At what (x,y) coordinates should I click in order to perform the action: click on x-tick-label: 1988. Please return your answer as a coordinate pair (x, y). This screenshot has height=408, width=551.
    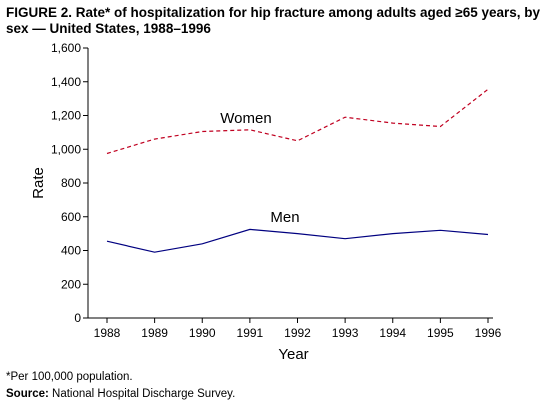
    Looking at the image, I should click on (107, 333).